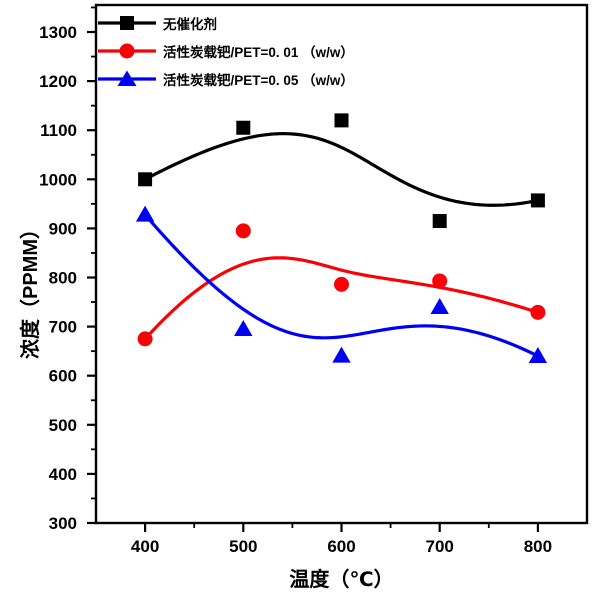 The width and height of the screenshot is (600, 599). What do you see at coordinates (145, 546) in the screenshot?
I see `x-axis-tick-label: 400` at bounding box center [145, 546].